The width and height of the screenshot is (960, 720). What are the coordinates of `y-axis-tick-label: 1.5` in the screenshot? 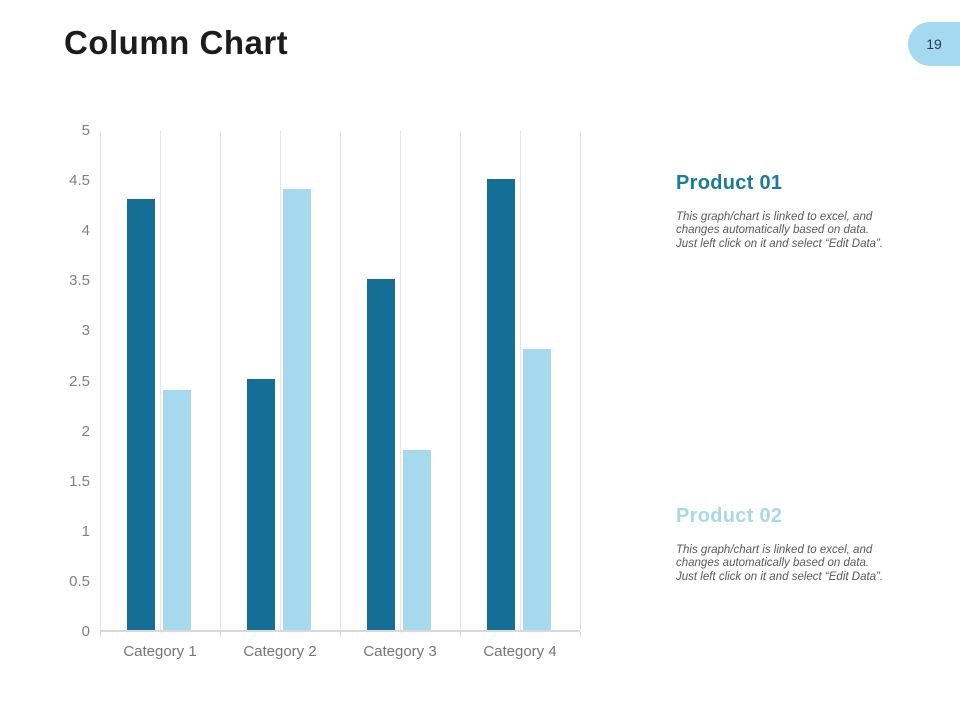 It's located at (79, 481).